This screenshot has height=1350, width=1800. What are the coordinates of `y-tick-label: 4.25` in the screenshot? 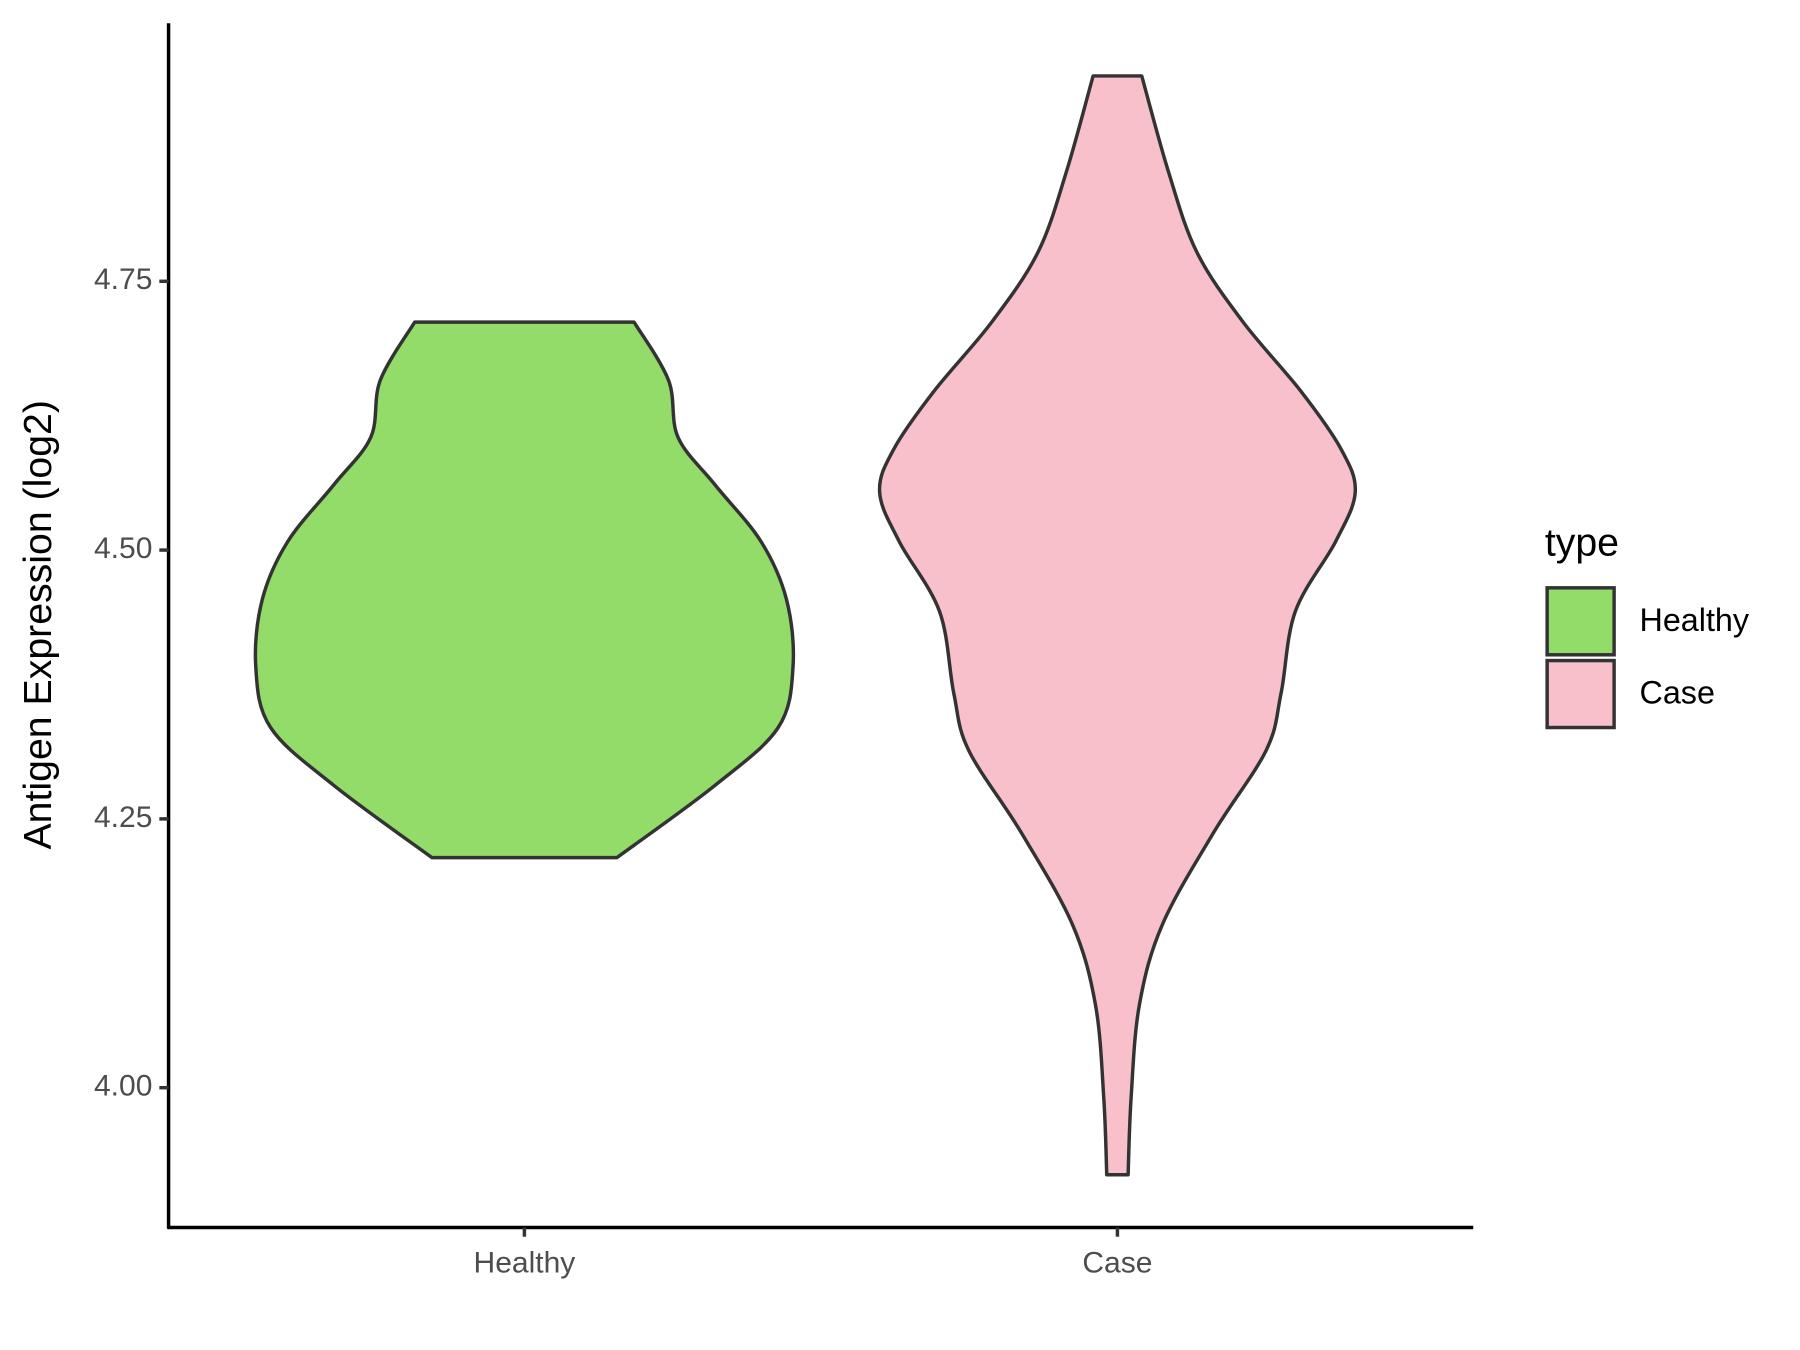 It's located at (123, 817).